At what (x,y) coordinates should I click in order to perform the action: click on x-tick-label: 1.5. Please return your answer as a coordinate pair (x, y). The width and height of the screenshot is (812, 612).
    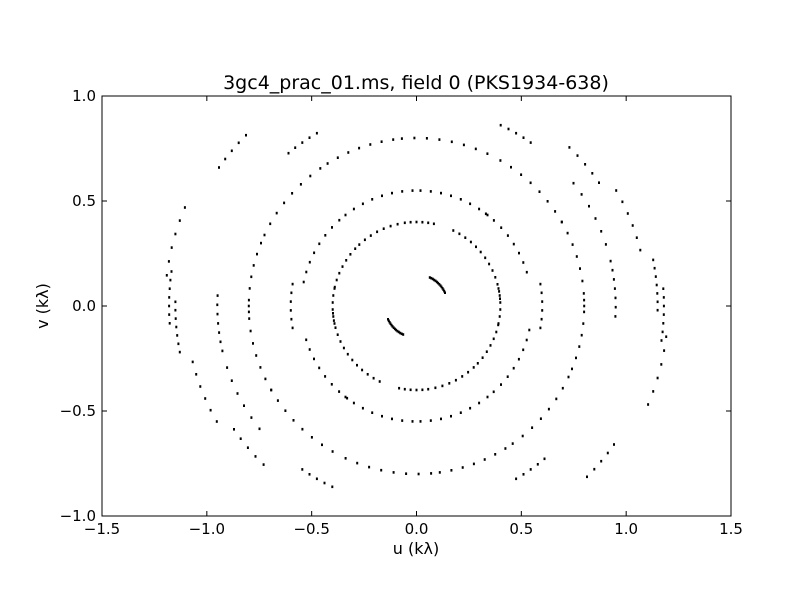
    Looking at the image, I should click on (731, 529).